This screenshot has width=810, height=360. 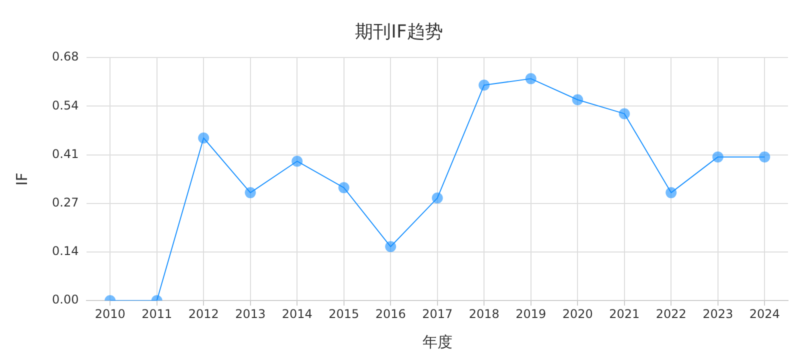 What do you see at coordinates (399, 31) in the screenshot?
I see `chart-title: 期刊IF趋势` at bounding box center [399, 31].